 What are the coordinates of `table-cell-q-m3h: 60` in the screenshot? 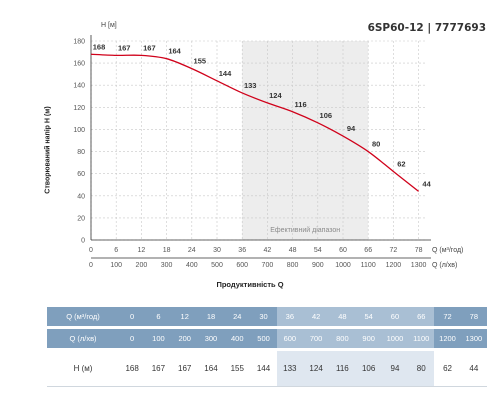 It's located at (395, 316).